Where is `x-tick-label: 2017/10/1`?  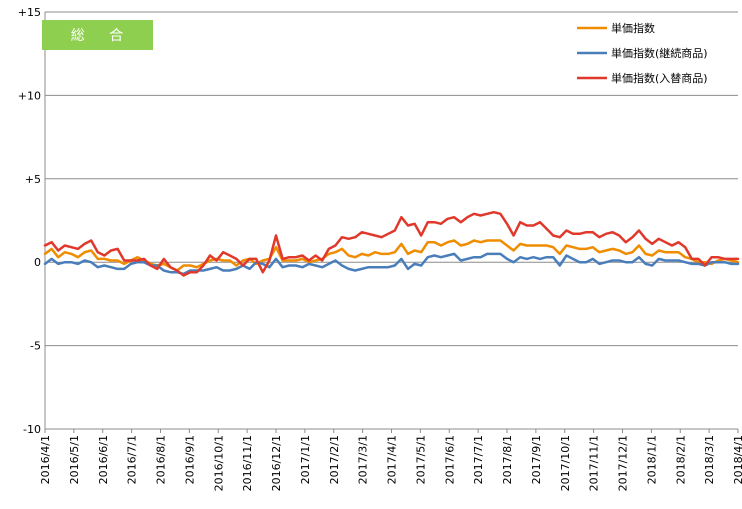
x-tick-label: 2017/10/1 is located at coordinates (565, 463).